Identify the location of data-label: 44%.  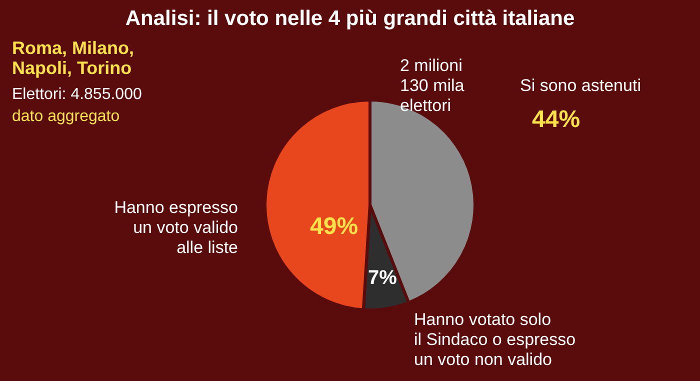
(556, 119).